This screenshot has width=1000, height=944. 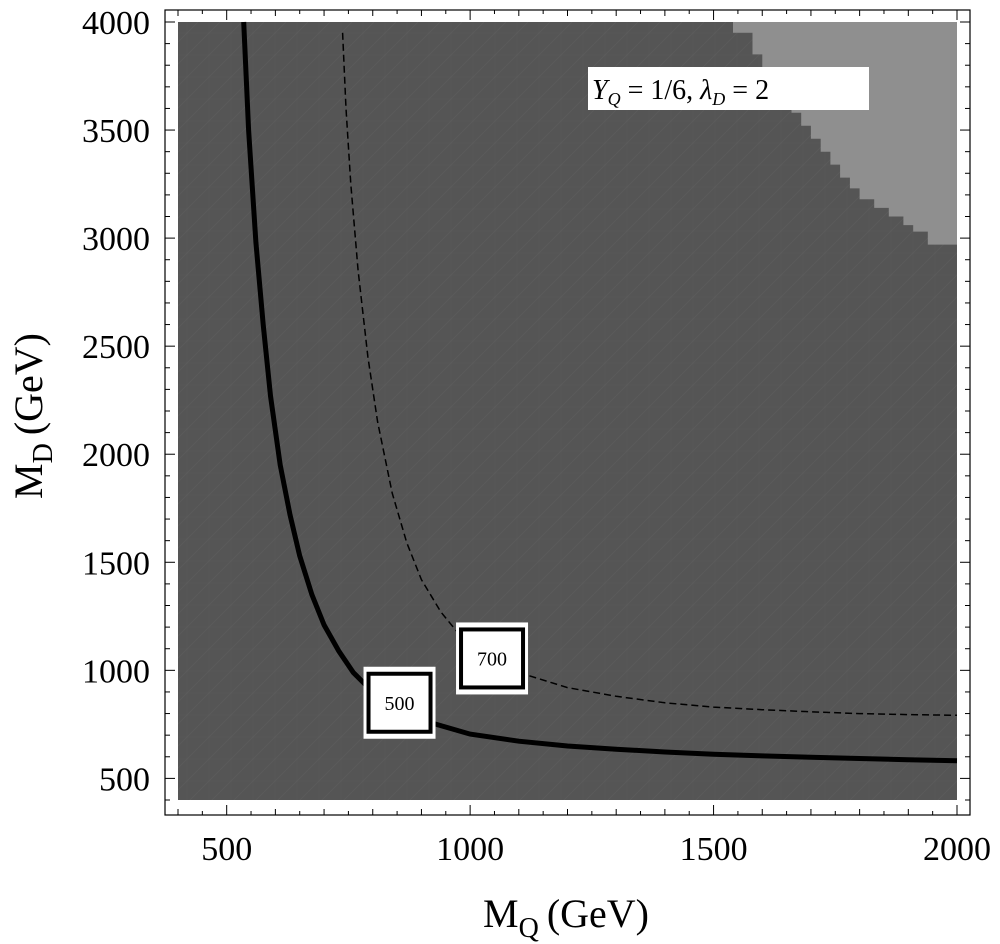 What do you see at coordinates (116, 239) in the screenshot?
I see `y-tick-label: 3000` at bounding box center [116, 239].